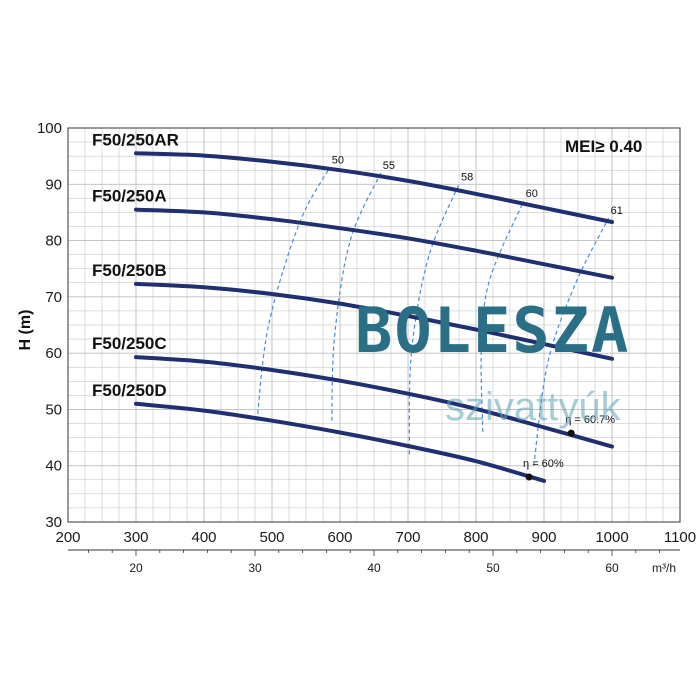 The image size is (700, 700). What do you see at coordinates (53, 184) in the screenshot?
I see `y-tick-label: 90` at bounding box center [53, 184].